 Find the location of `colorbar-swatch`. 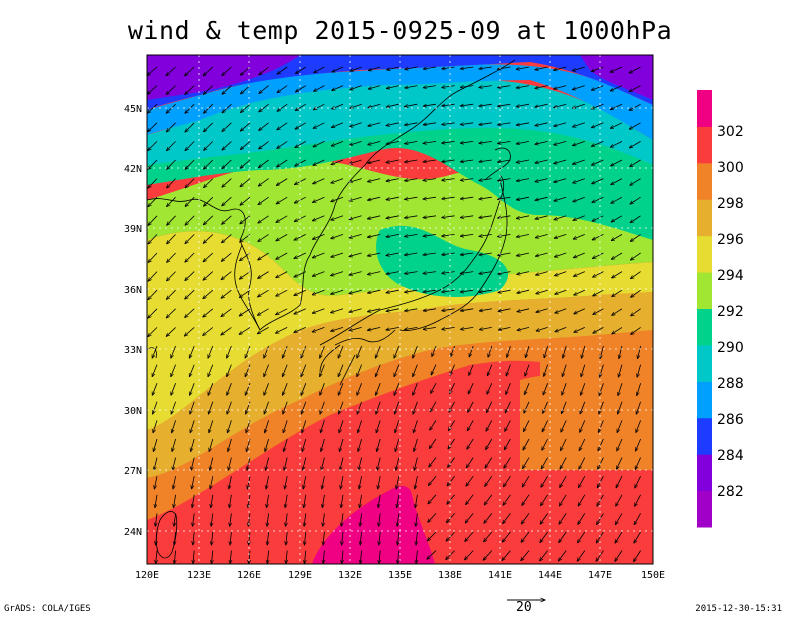

colorbar-swatch is located at coordinates (704, 108).